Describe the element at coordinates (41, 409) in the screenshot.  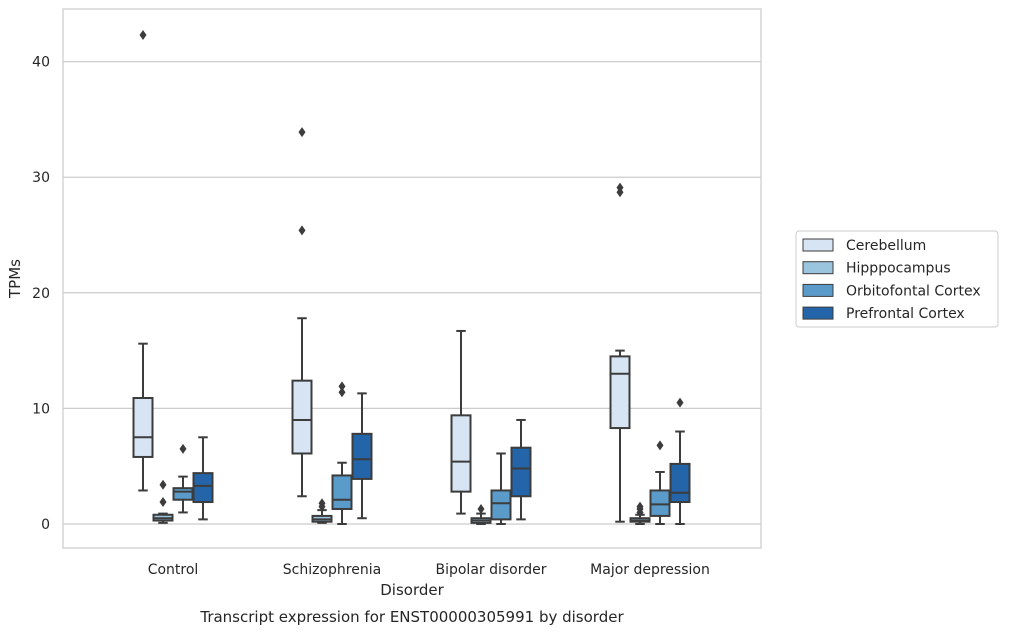
I see `y-tick-label: 10` at that location.